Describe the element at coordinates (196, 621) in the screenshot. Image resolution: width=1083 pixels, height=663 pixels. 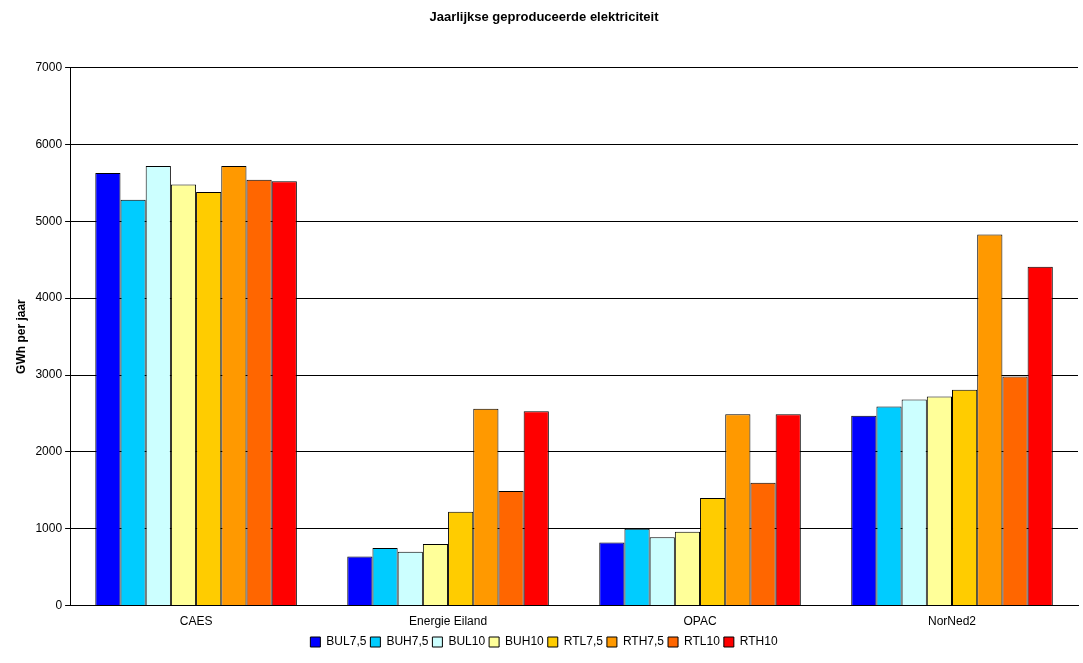
I see `x-tick-label: CAES` at that location.